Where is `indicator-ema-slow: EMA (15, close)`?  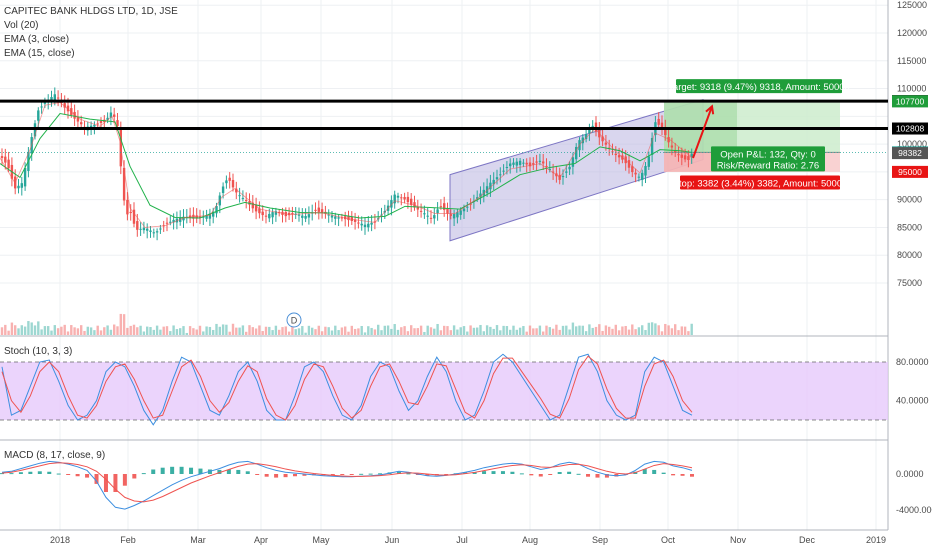
indicator-ema-slow: EMA (15, close) is located at coordinates (39, 53).